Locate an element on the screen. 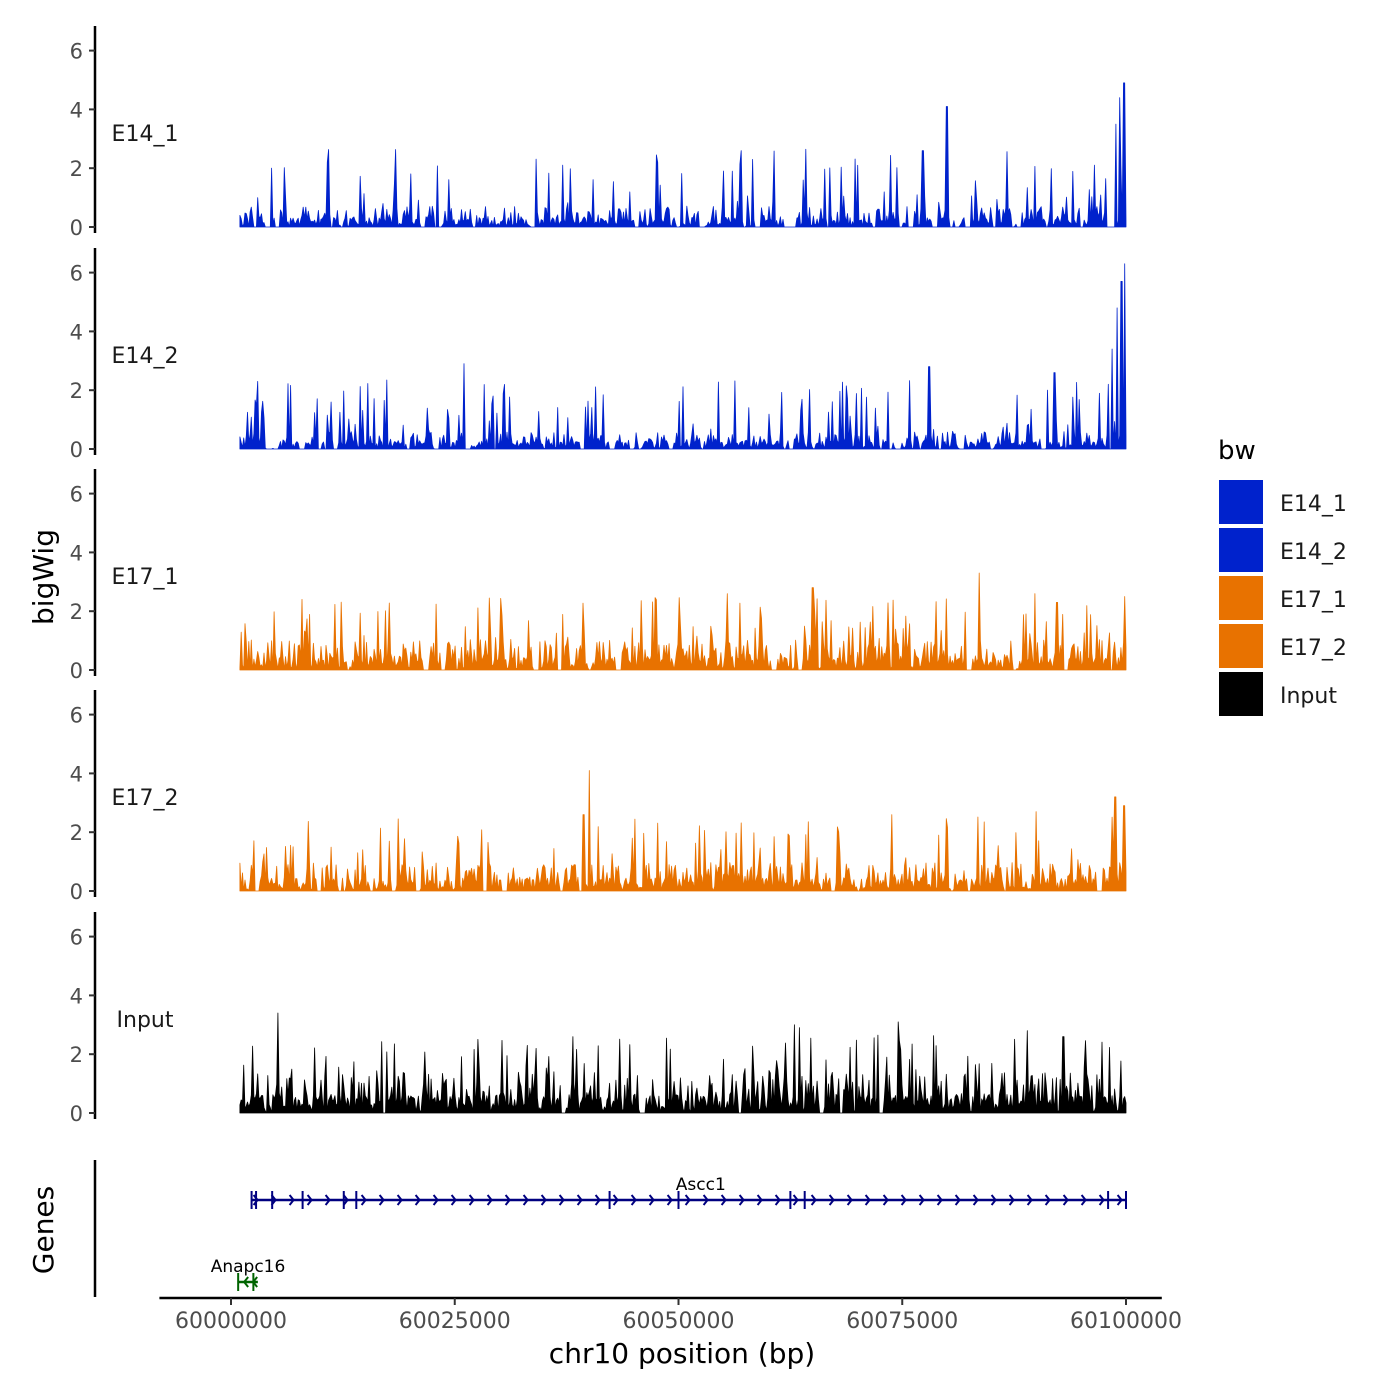  gene-ascc1: Ascc1 is located at coordinates (688, 1192).